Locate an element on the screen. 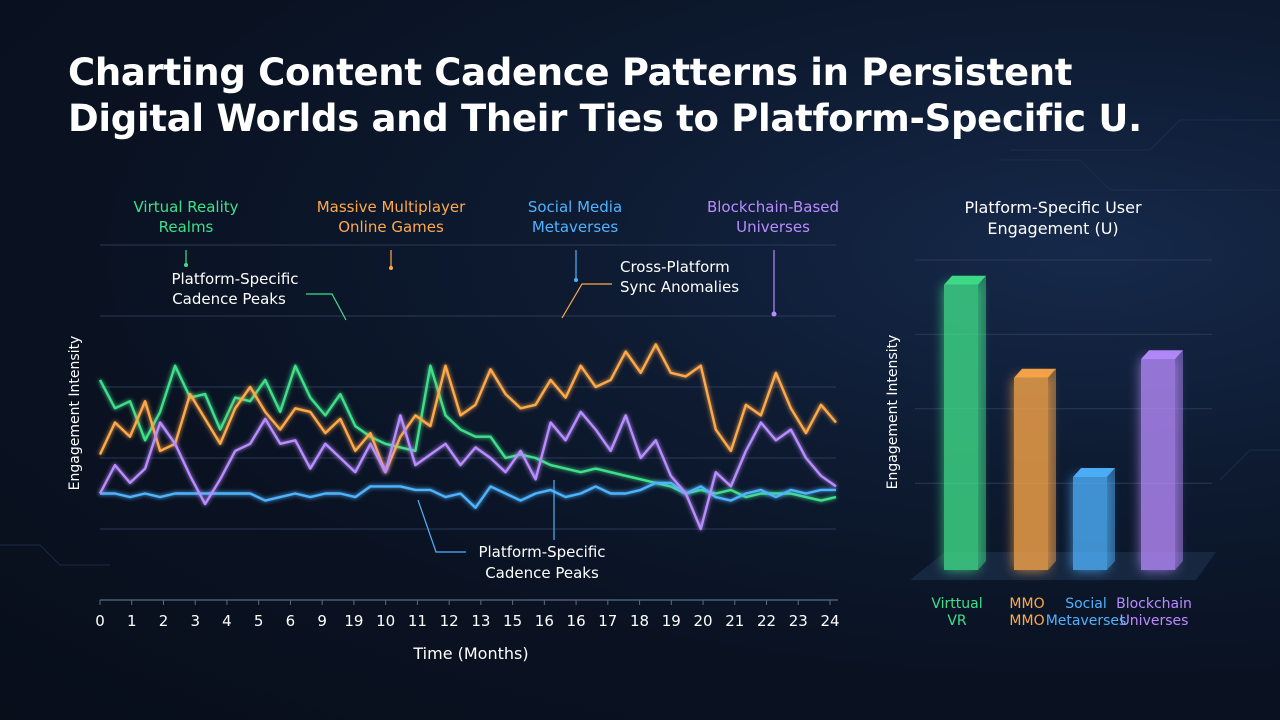  series-label-mmo-line1: Massive Multiplayer is located at coordinates (391, 207).